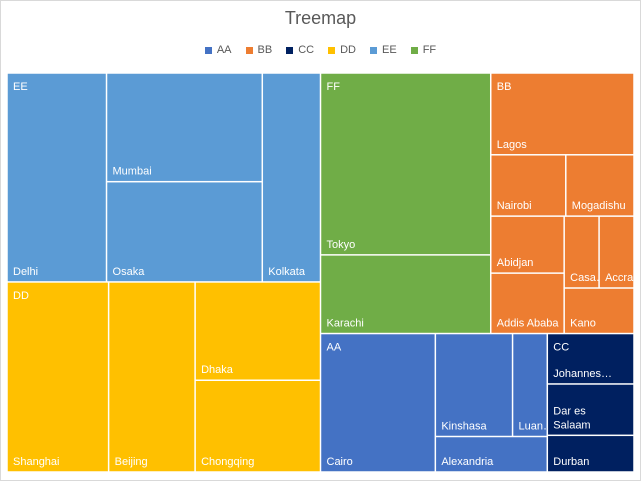 This screenshot has width=641, height=481. Describe the element at coordinates (583, 324) in the screenshot. I see `tile-label-kano: Kano` at that location.